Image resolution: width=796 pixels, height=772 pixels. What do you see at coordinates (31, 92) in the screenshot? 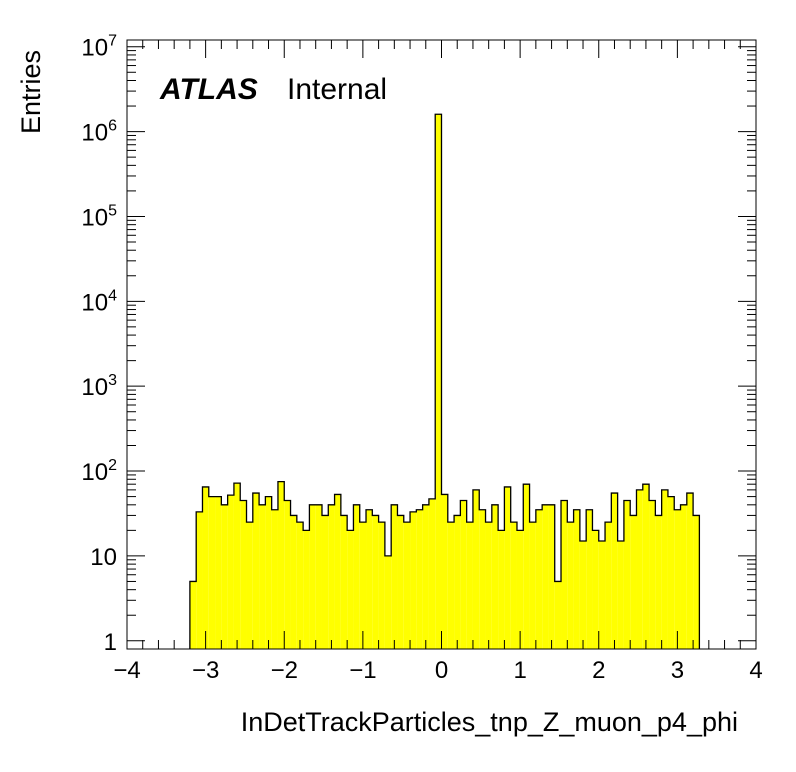
I see `y-axis-title: Entries` at bounding box center [31, 92].